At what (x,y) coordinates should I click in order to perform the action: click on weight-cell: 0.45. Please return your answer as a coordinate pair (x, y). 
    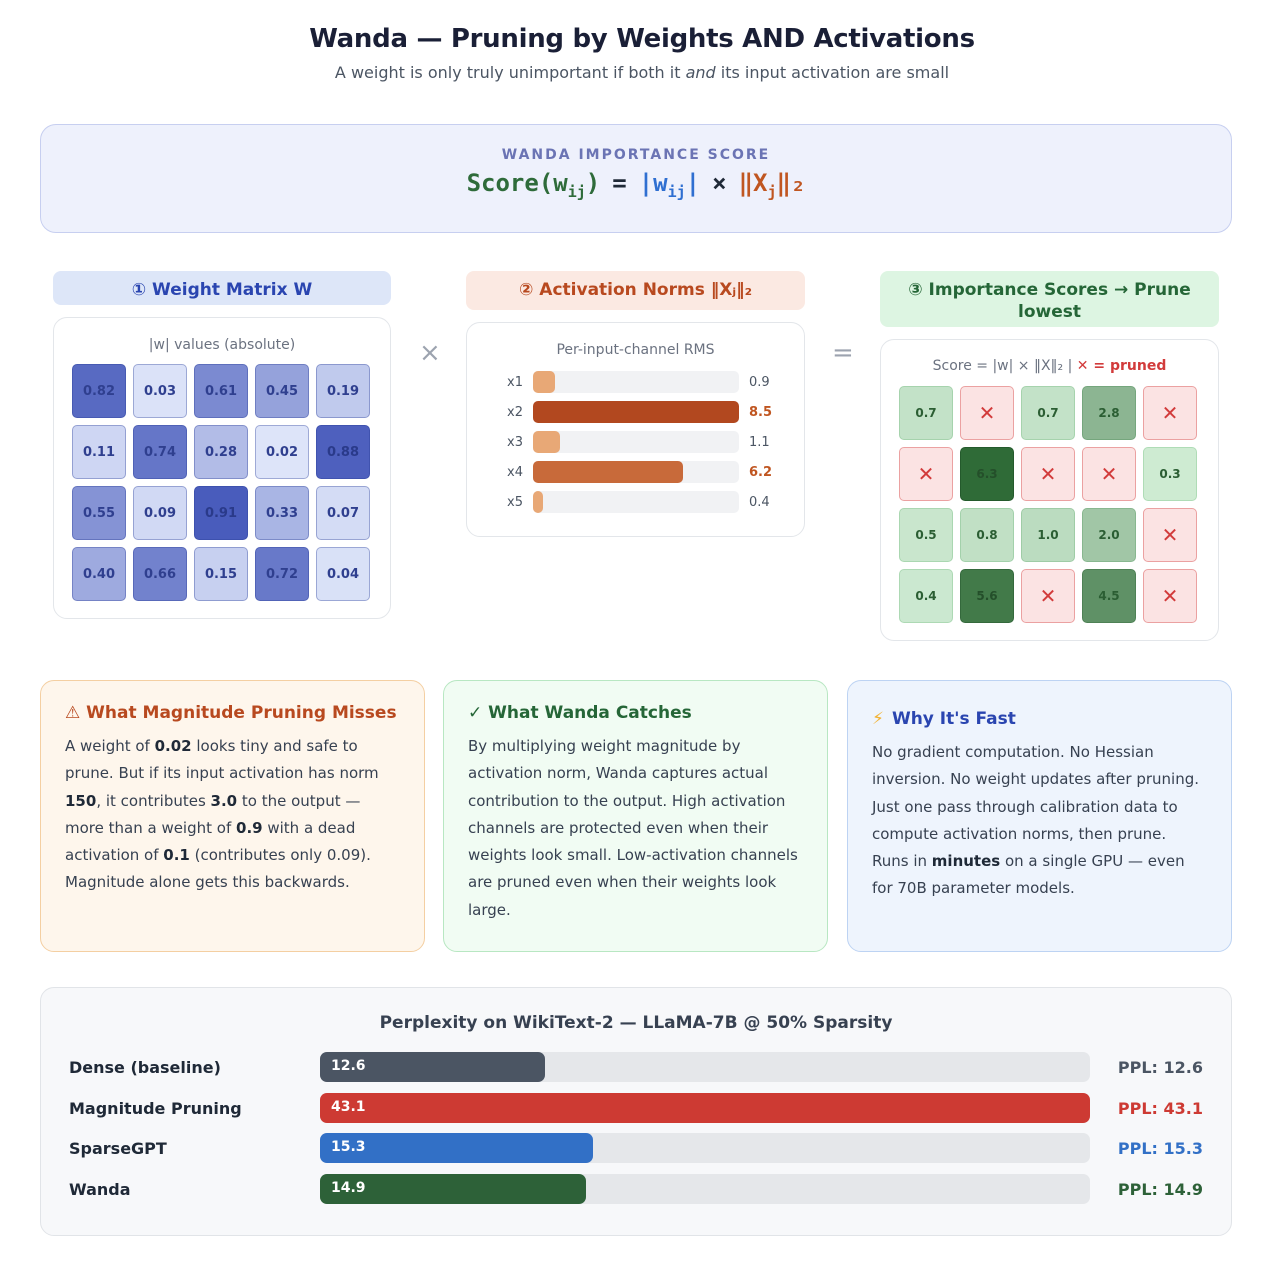
    Looking at the image, I should click on (282, 391).